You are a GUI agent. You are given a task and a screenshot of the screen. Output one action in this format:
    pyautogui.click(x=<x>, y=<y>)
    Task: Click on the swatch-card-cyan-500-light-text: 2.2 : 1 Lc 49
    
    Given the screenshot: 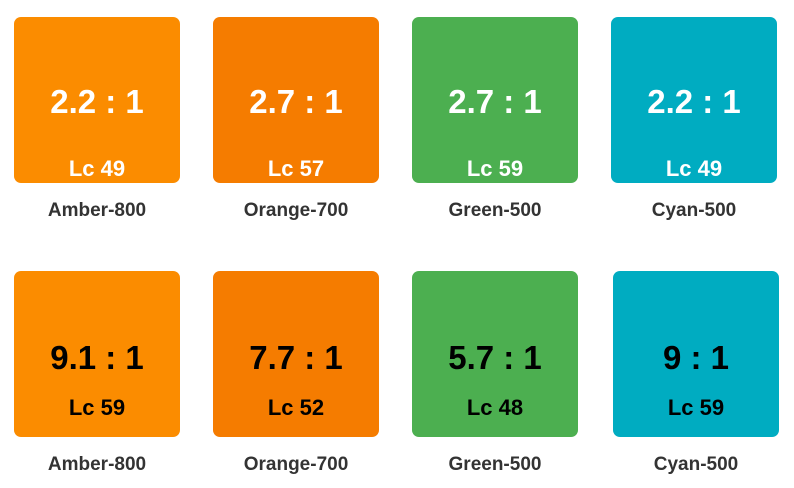 What is the action you would take?
    pyautogui.click(x=694, y=100)
    